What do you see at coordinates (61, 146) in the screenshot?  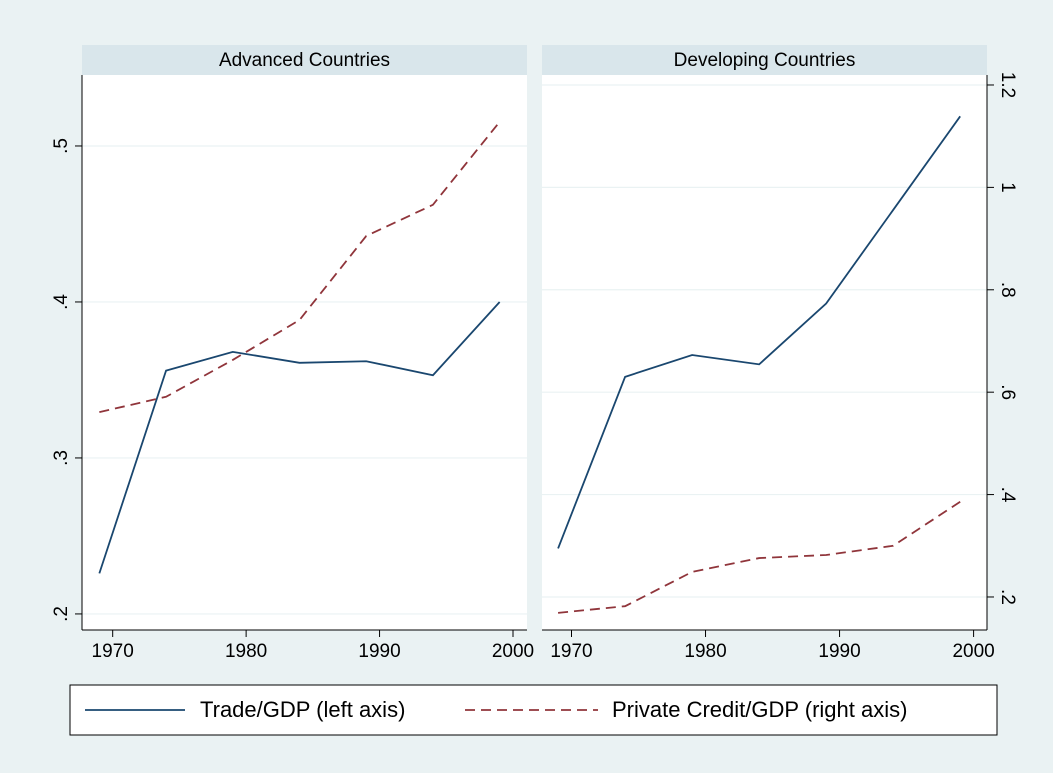 I see `y-tick-label: .5` at bounding box center [61, 146].